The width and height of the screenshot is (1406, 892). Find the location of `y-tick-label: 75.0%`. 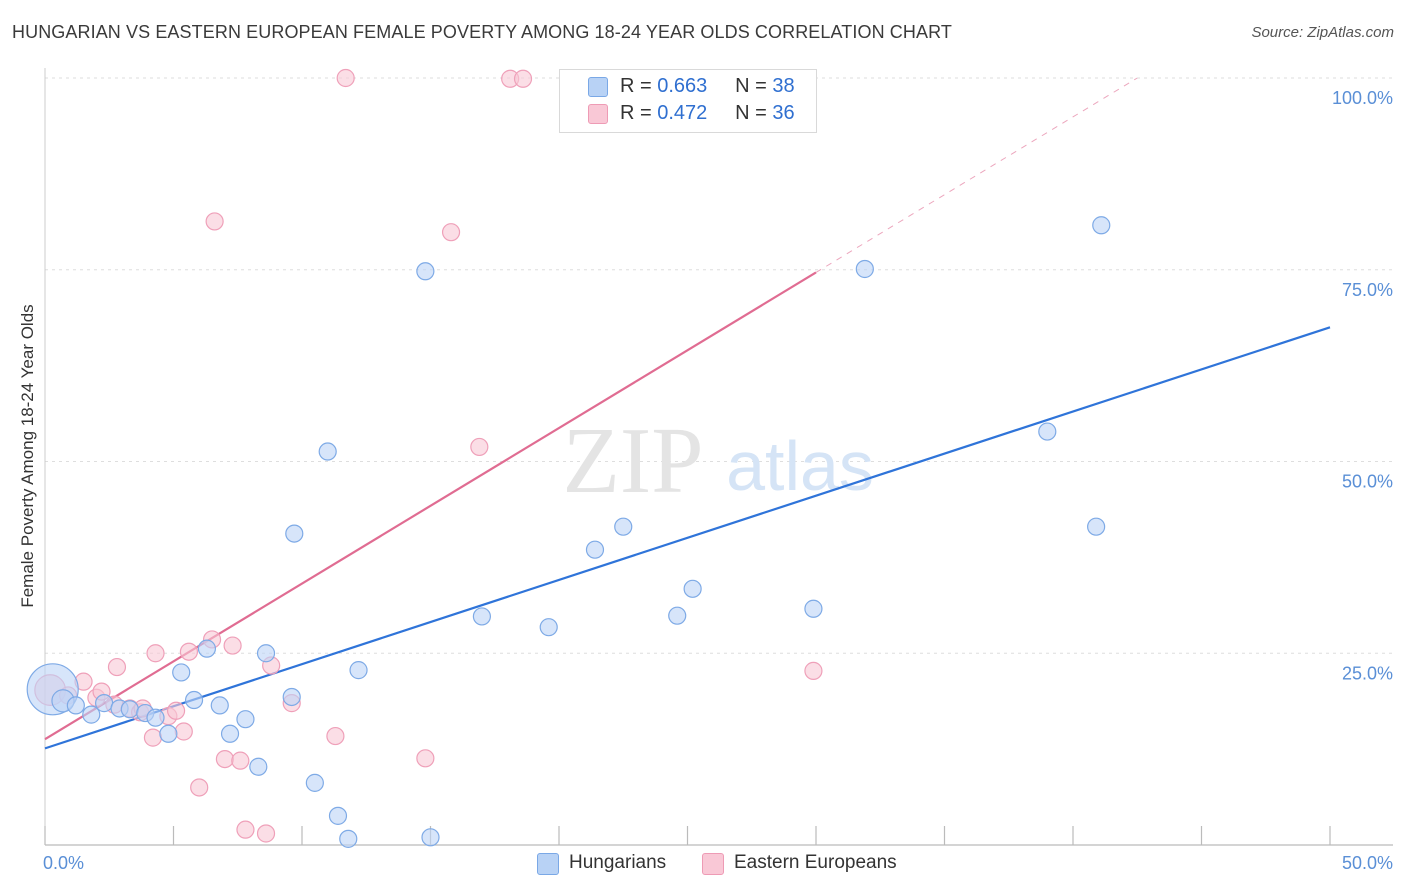

y-tick-label: 75.0% is located at coordinates (1367, 290).